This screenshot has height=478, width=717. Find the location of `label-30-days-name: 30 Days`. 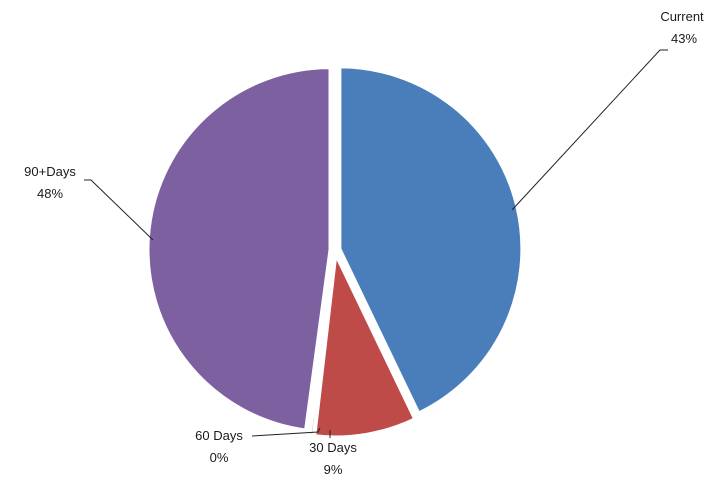

label-30-days-name: 30 Days is located at coordinates (333, 447).